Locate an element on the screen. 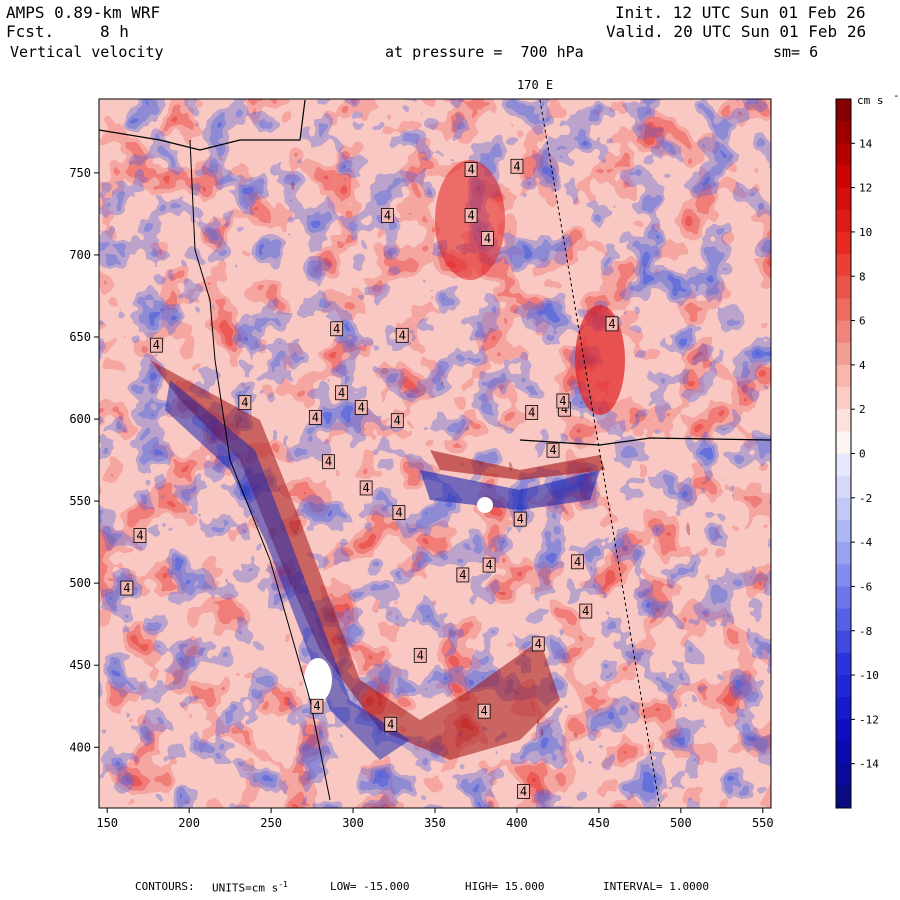 This screenshot has width=900, height=900. footer-low: LOW= -15.000 is located at coordinates (370, 886).